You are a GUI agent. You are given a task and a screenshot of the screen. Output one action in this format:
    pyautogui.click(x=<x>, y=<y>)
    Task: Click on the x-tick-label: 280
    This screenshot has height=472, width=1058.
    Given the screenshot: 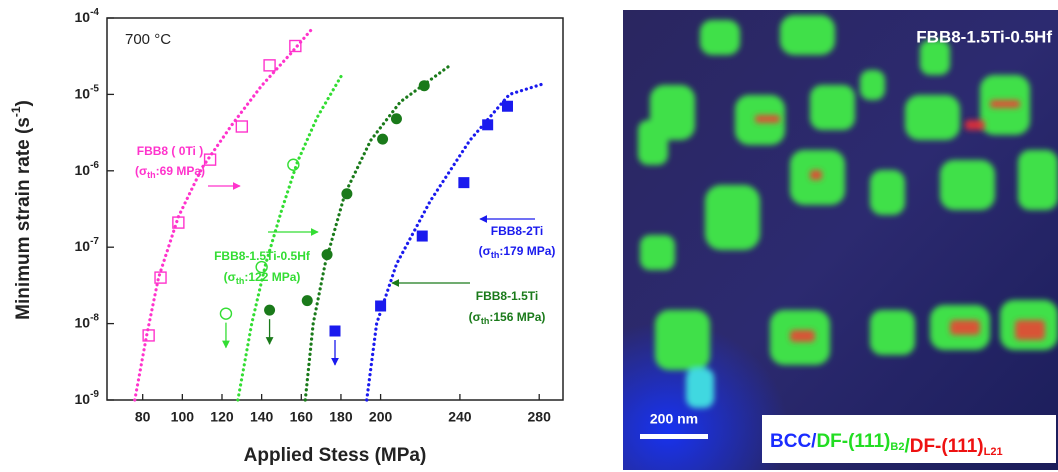 What is the action you would take?
    pyautogui.click(x=540, y=417)
    